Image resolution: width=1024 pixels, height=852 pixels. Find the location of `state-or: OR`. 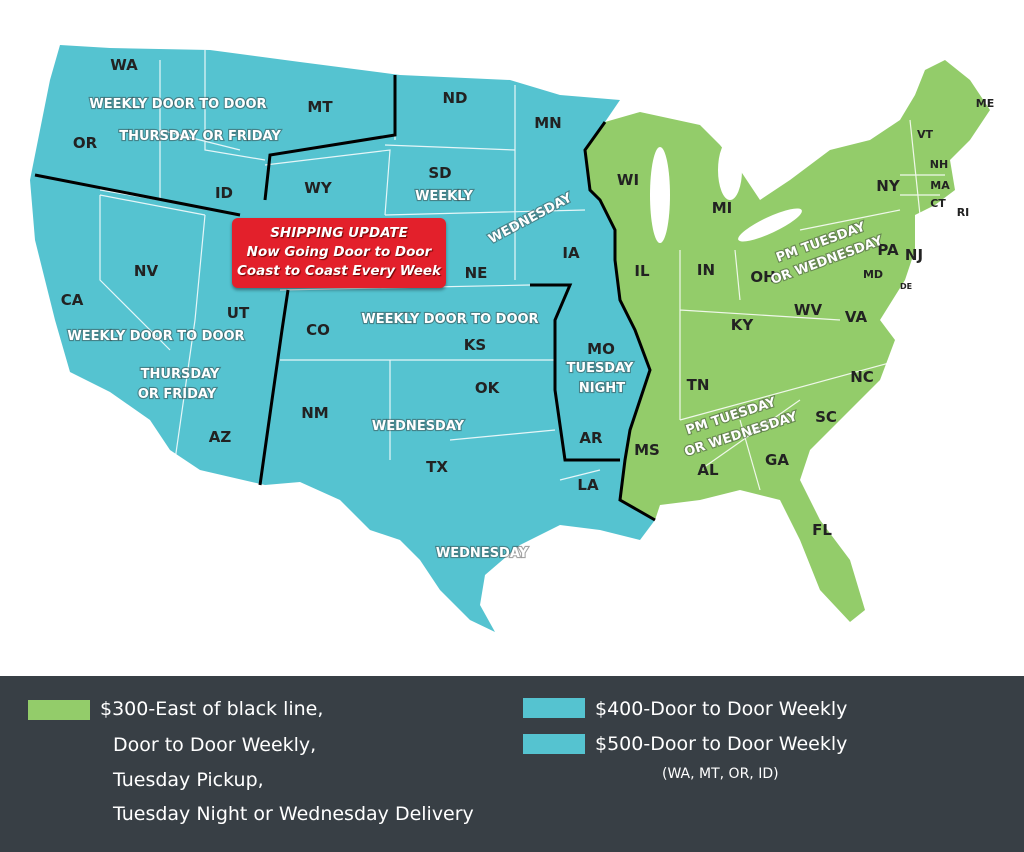

state-or: OR is located at coordinates (85, 143).